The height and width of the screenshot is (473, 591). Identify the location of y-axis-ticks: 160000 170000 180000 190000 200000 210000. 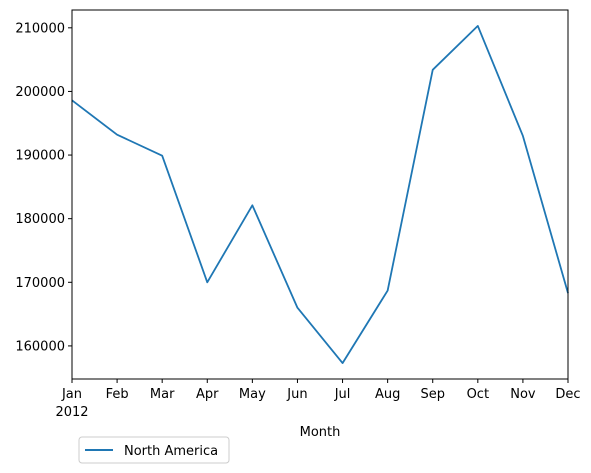
(43, 187).